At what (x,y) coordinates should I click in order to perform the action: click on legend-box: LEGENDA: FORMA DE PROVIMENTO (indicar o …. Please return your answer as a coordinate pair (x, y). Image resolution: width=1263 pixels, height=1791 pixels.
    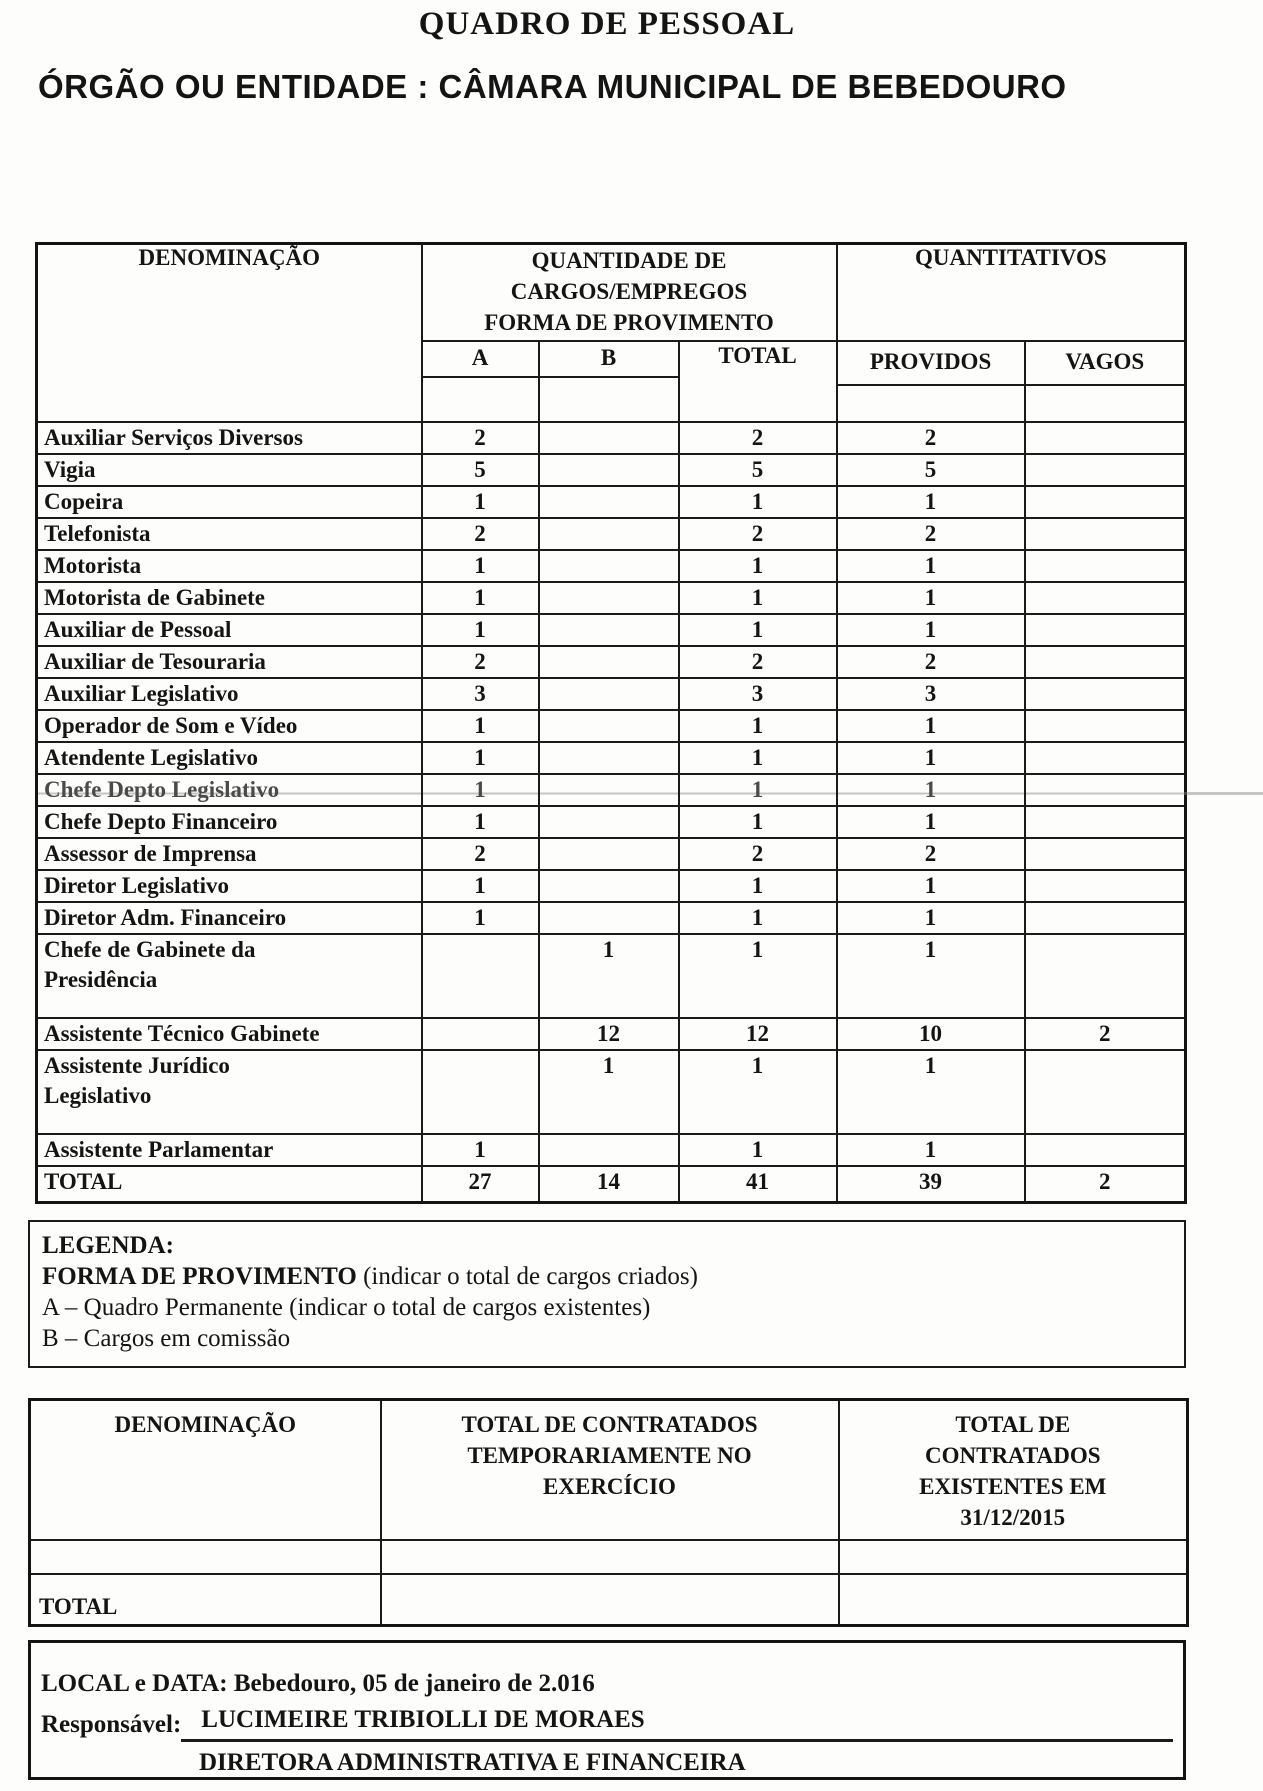
    Looking at the image, I should click on (607, 1294).